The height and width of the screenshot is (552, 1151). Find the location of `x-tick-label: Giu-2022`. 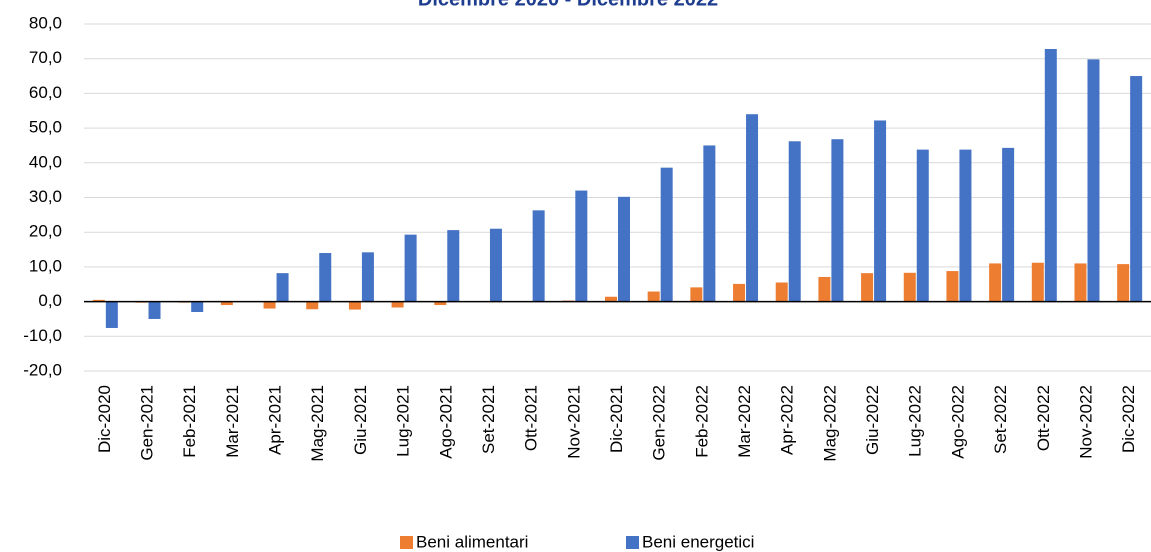

x-tick-label: Giu-2022 is located at coordinates (872, 420).